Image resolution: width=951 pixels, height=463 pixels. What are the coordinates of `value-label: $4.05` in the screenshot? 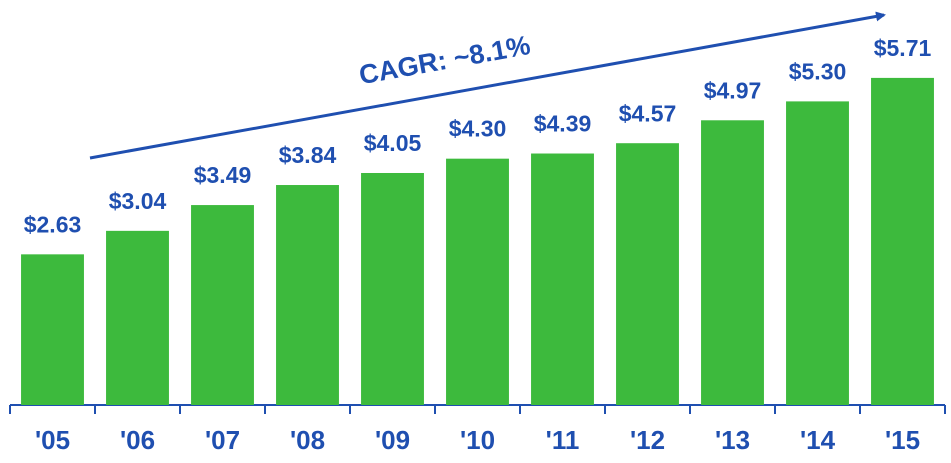 It's located at (393, 143).